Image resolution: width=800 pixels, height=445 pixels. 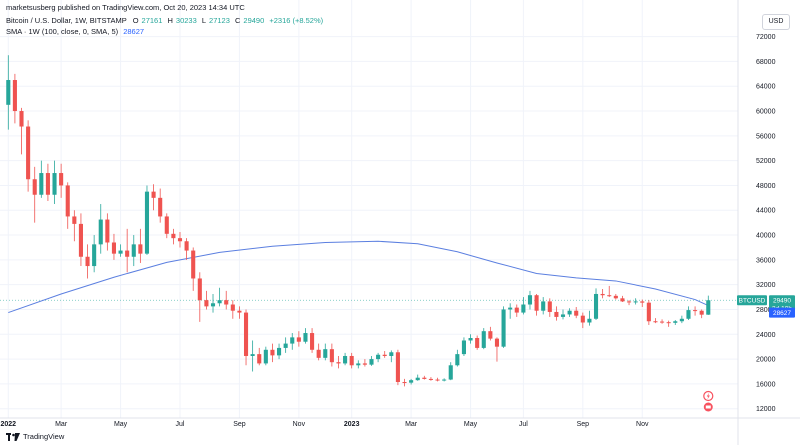 I want to click on price-tick-label: 52000, so click(x=766, y=161).